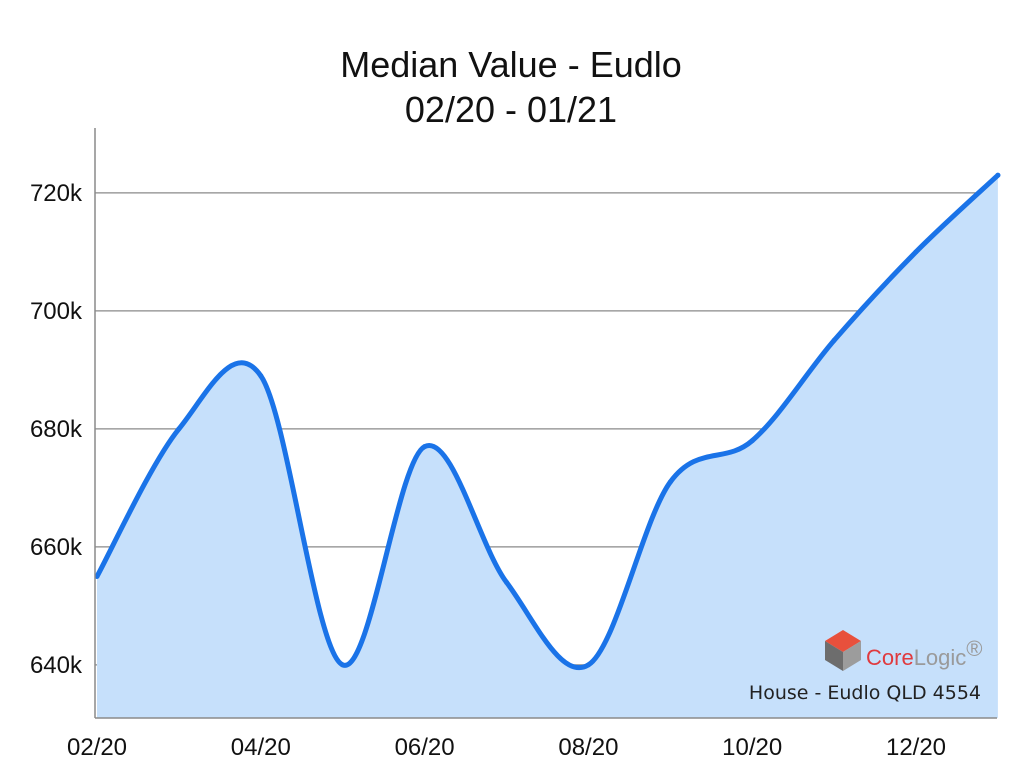 Image resolution: width=1024 pixels, height=762 pixels. What do you see at coordinates (865, 693) in the screenshot?
I see `chart-annotation: House - Eudlo QLD 4554` at bounding box center [865, 693].